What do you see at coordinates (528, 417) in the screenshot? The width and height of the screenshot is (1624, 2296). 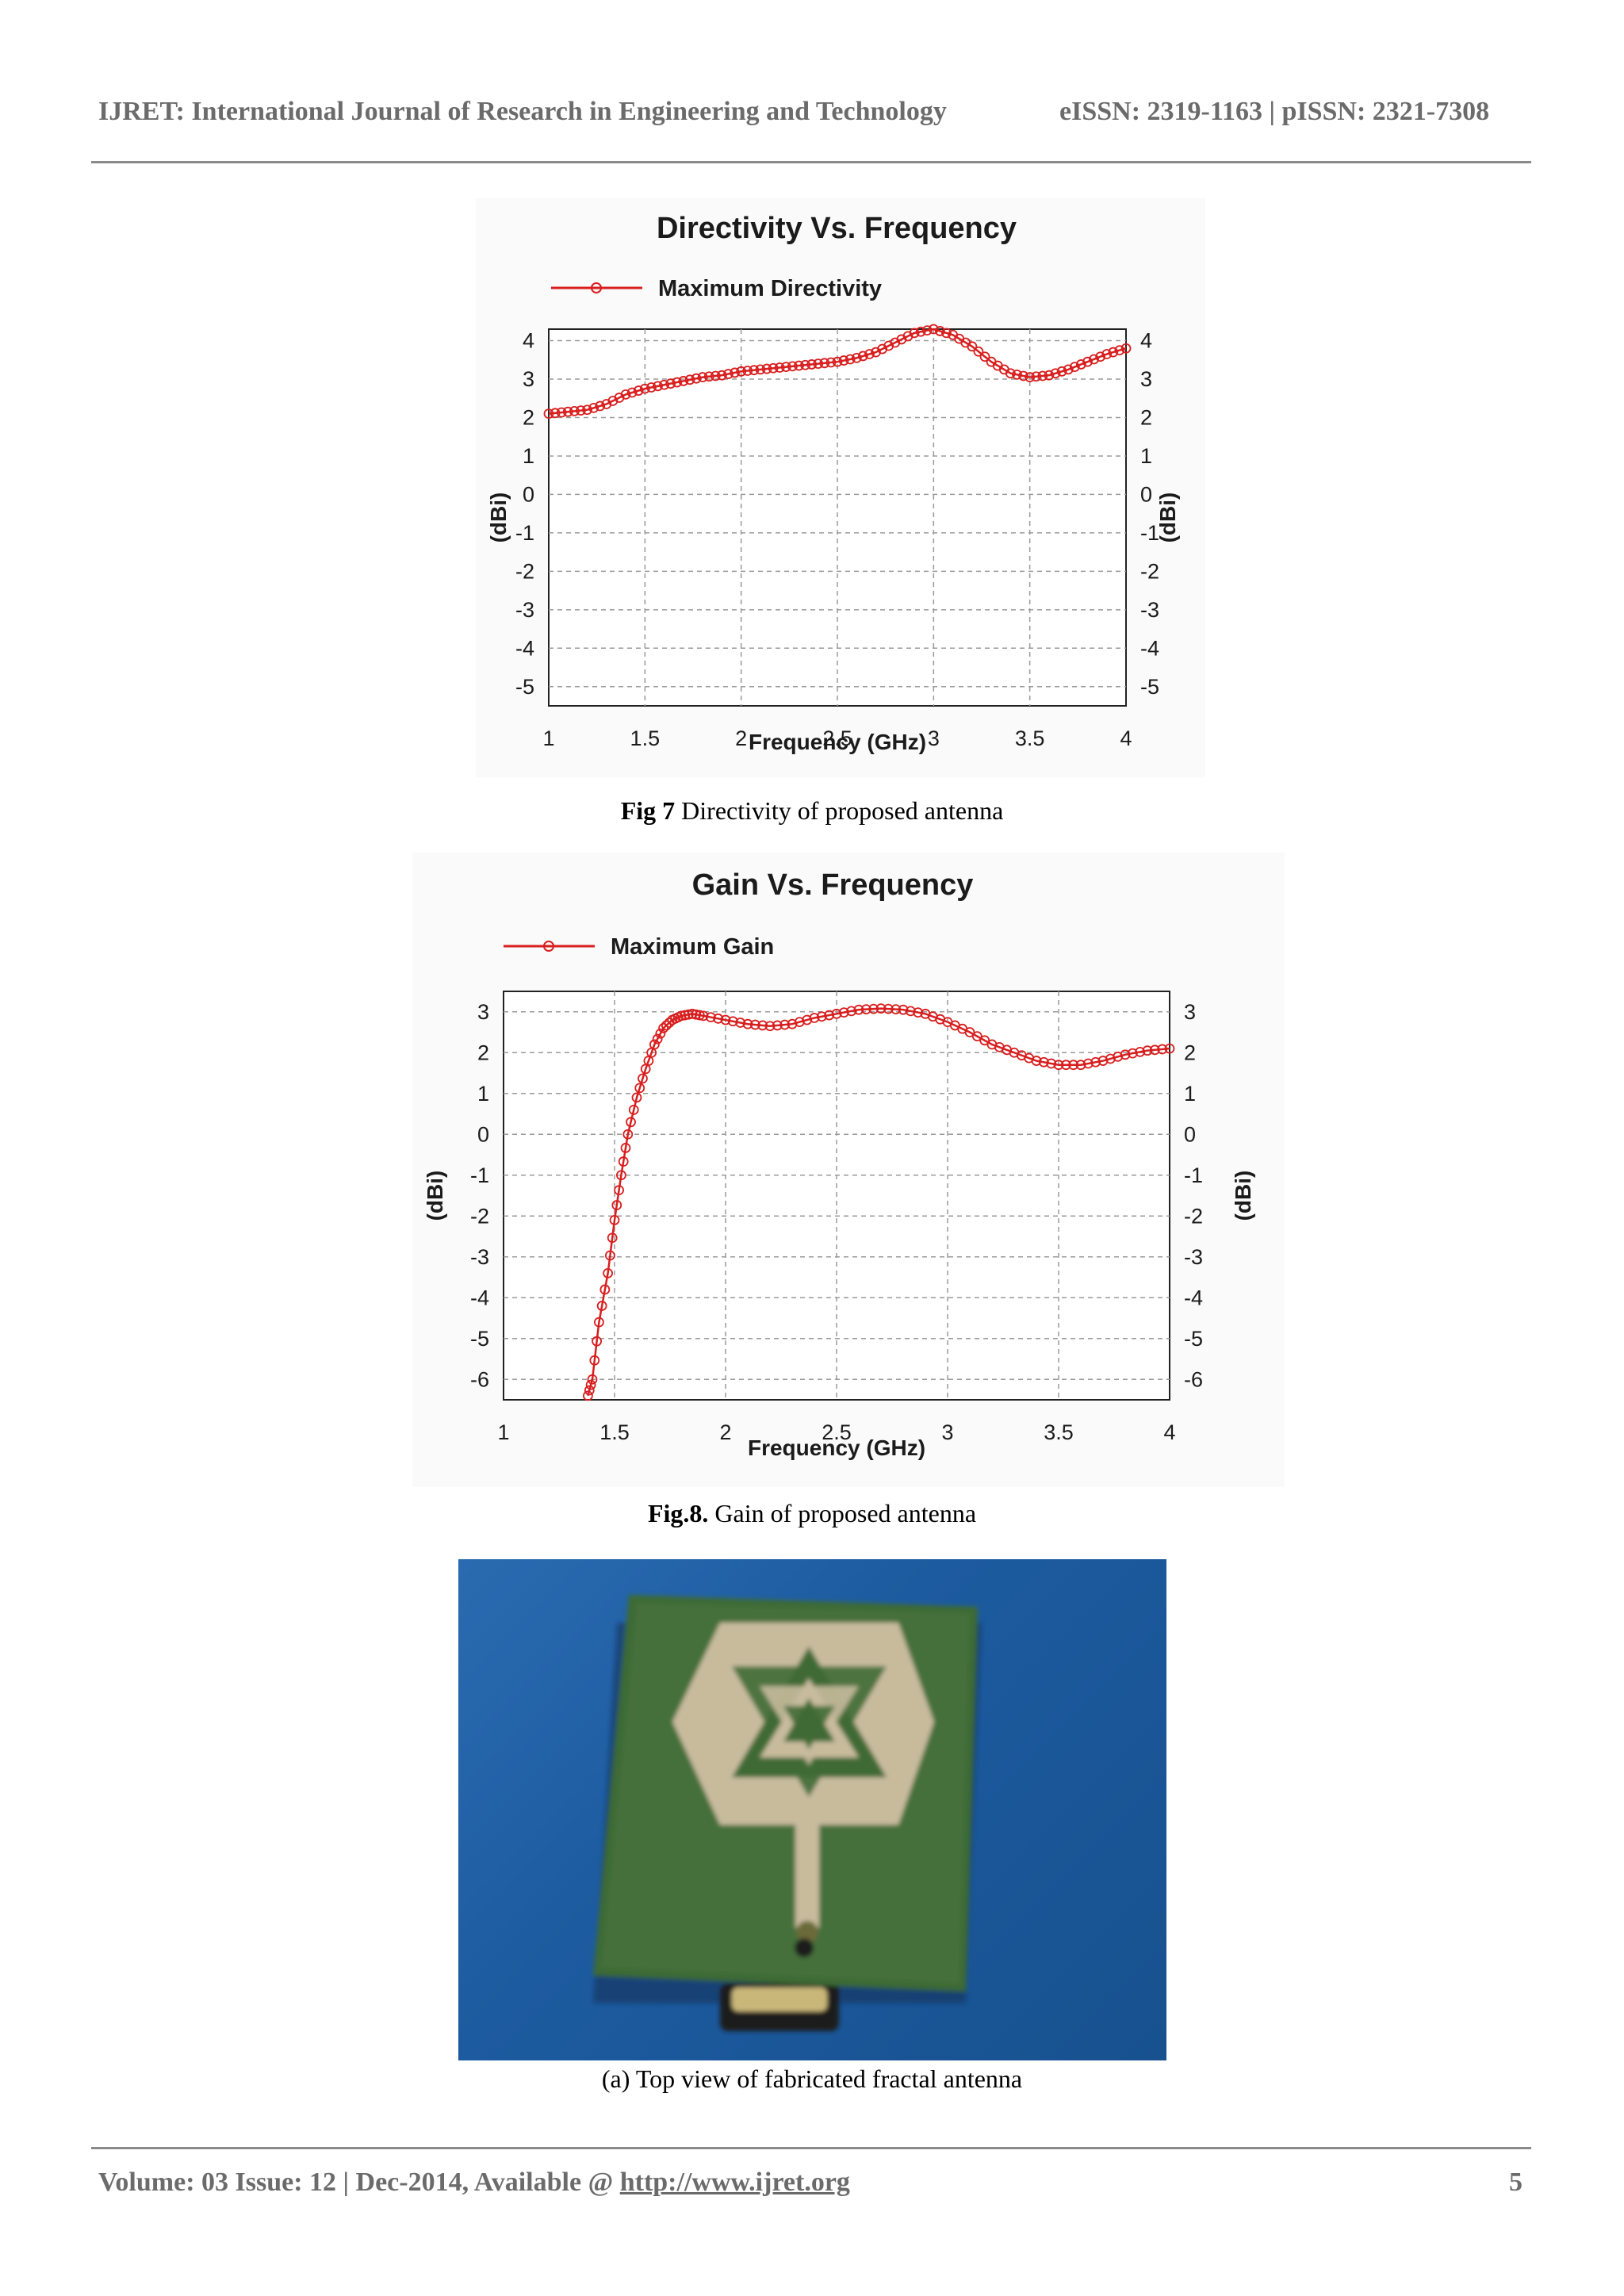 I see `y-tick-label-left: 2` at bounding box center [528, 417].